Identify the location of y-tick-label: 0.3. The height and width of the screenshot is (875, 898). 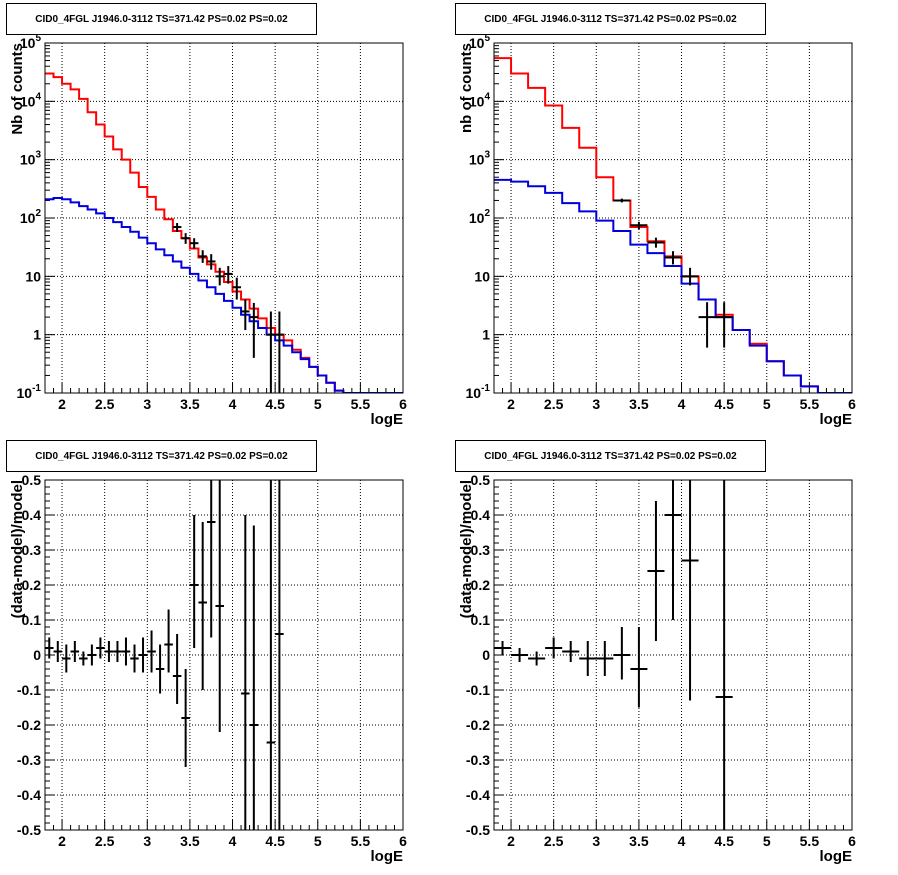
(32, 550).